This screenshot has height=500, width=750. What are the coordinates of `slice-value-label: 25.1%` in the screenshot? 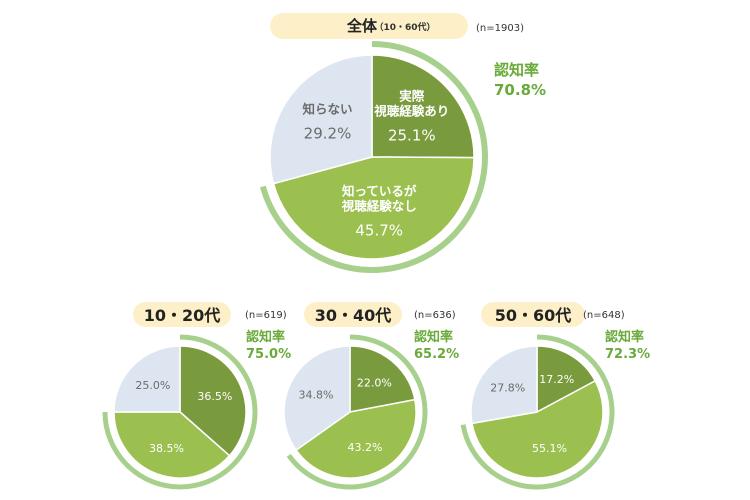 It's located at (412, 136).